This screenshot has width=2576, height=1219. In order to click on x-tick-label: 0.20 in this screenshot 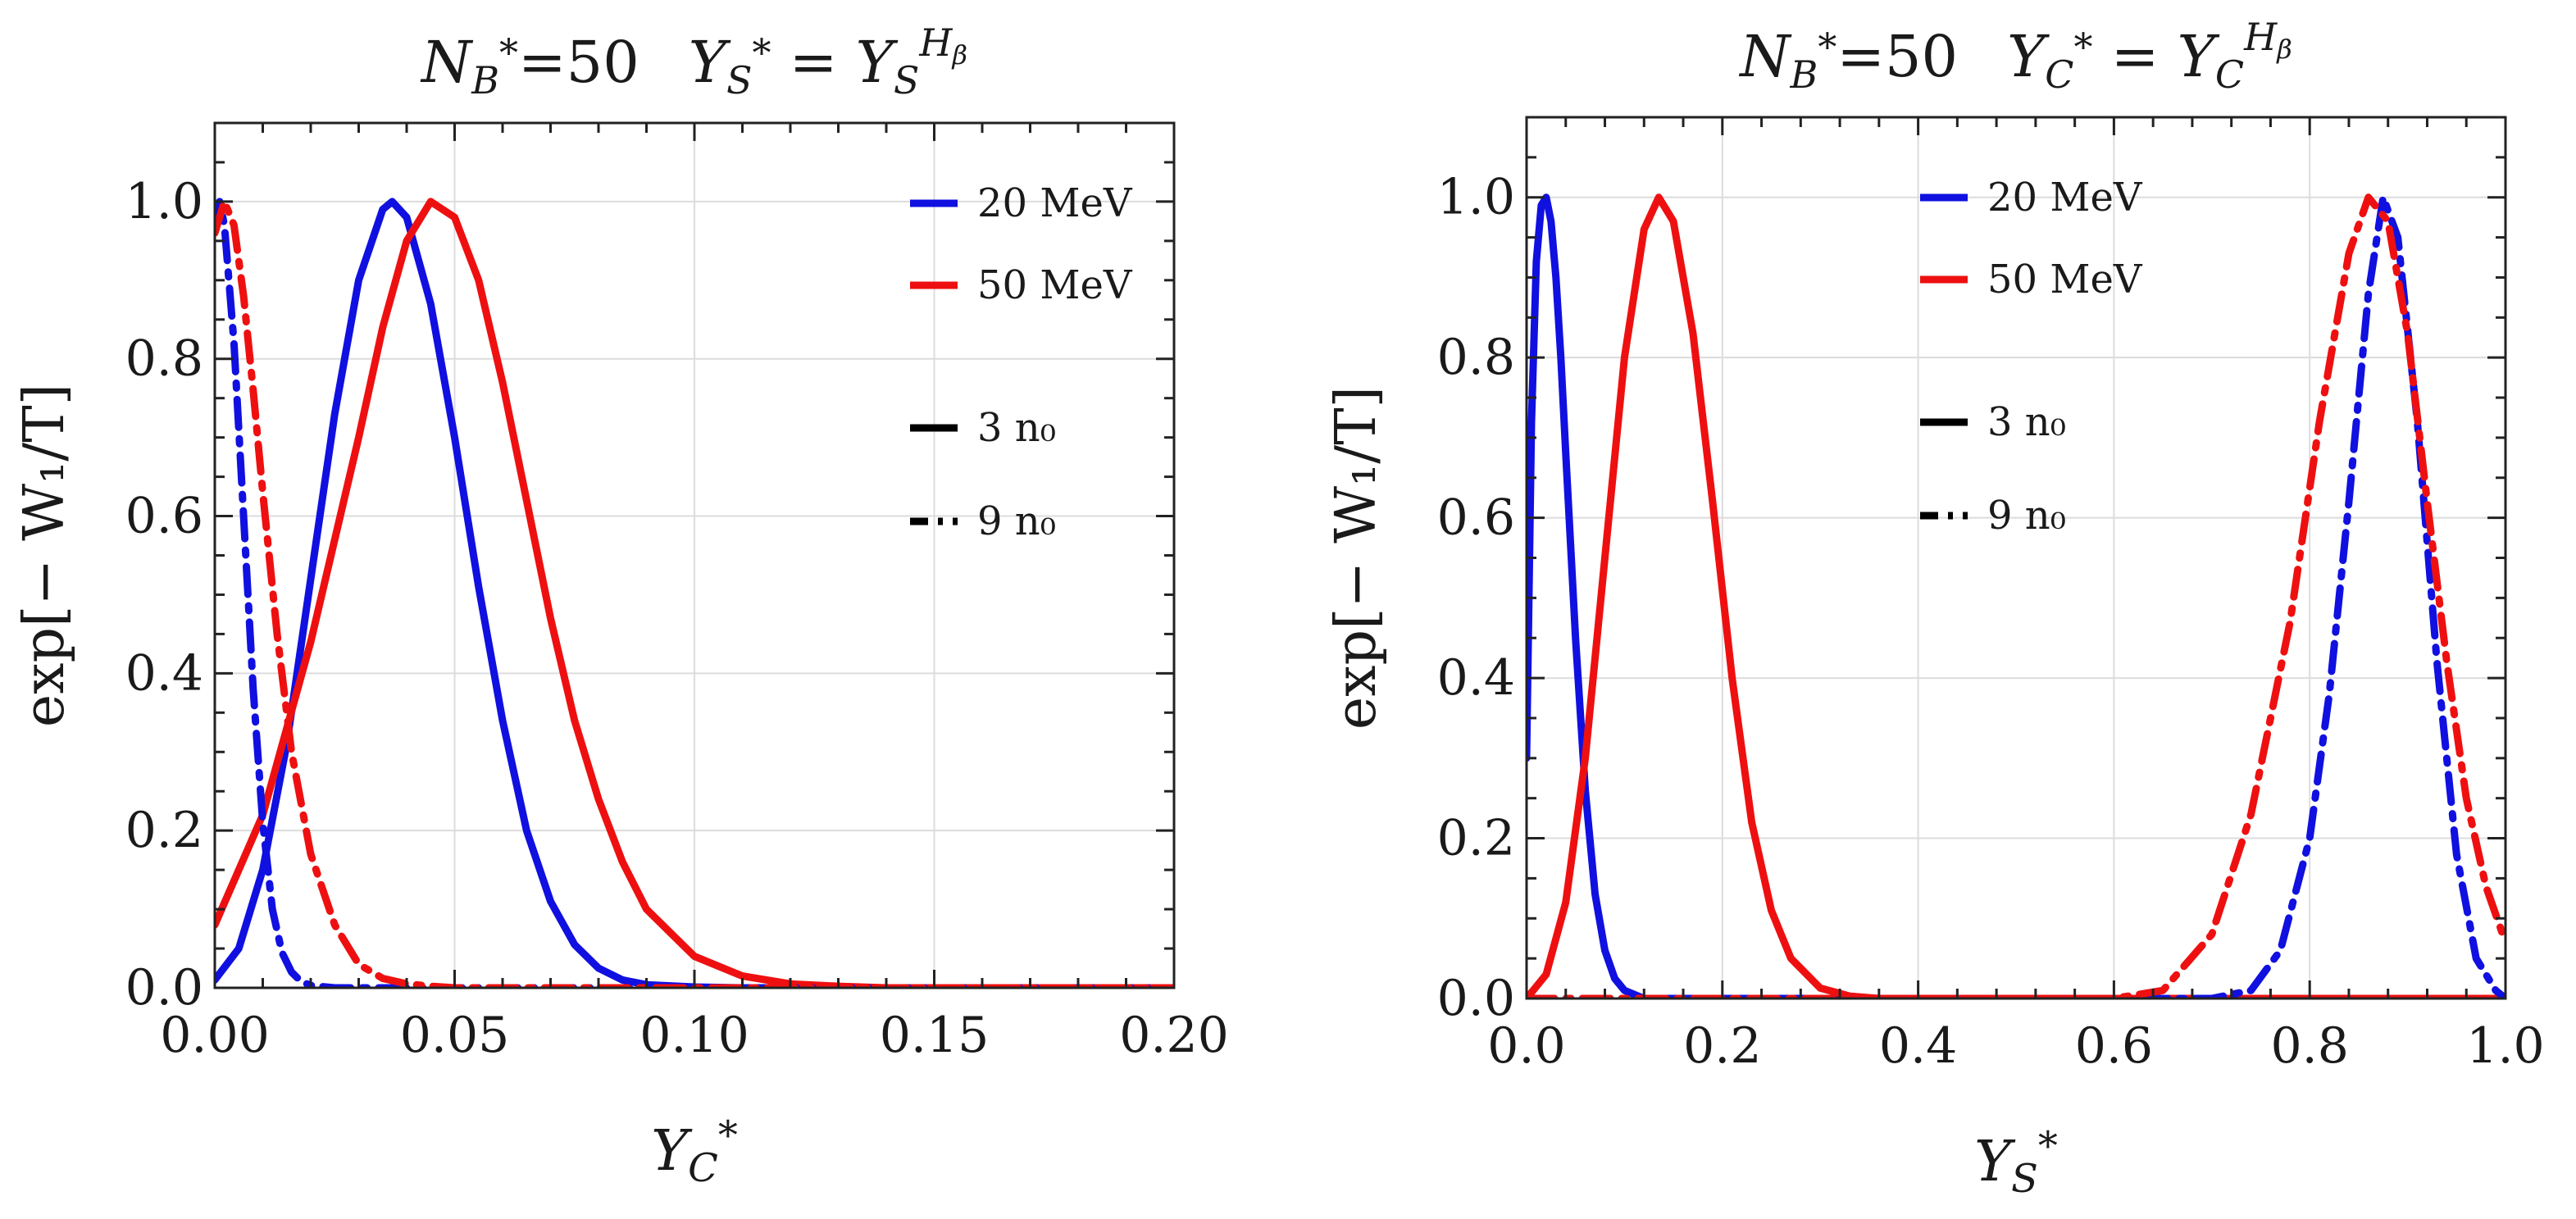, I will do `click(1174, 1035)`.